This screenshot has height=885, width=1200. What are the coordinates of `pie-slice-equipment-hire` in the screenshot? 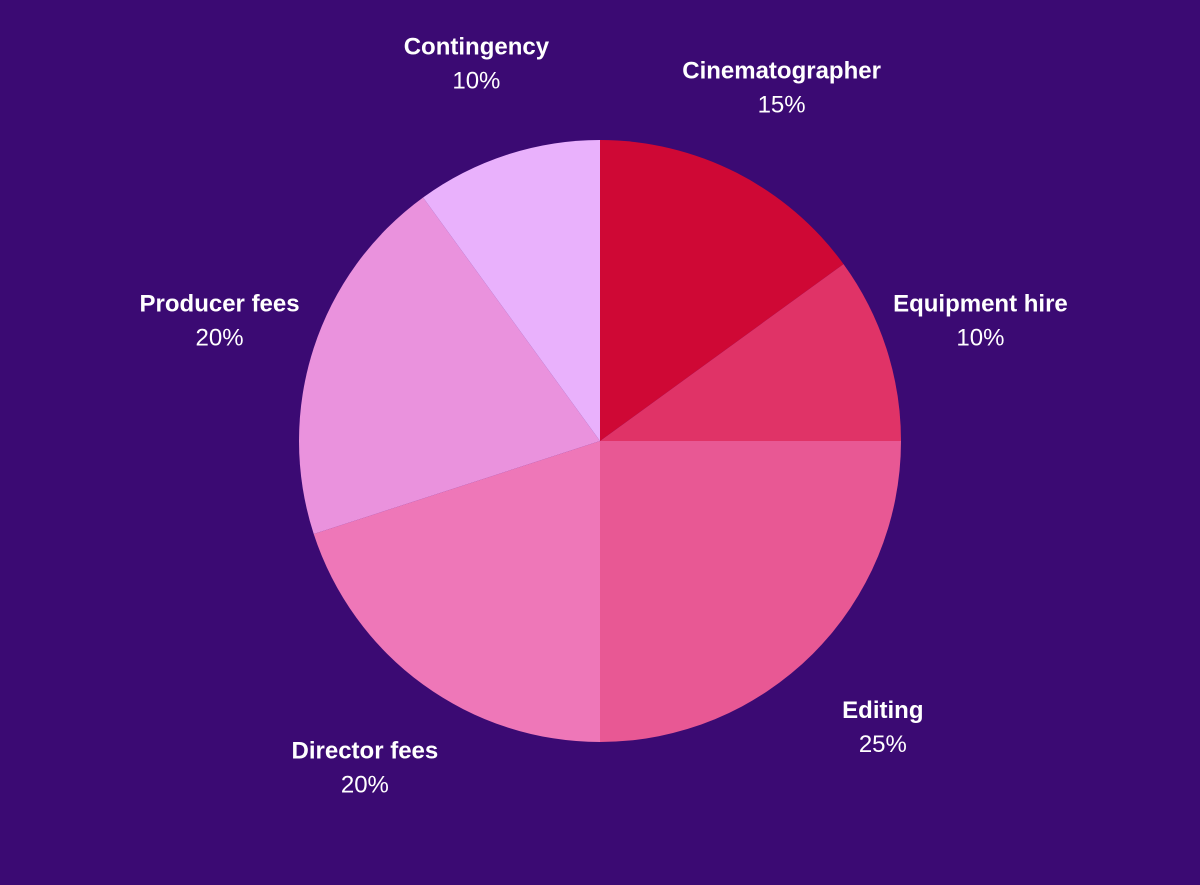 It's located at (750, 352).